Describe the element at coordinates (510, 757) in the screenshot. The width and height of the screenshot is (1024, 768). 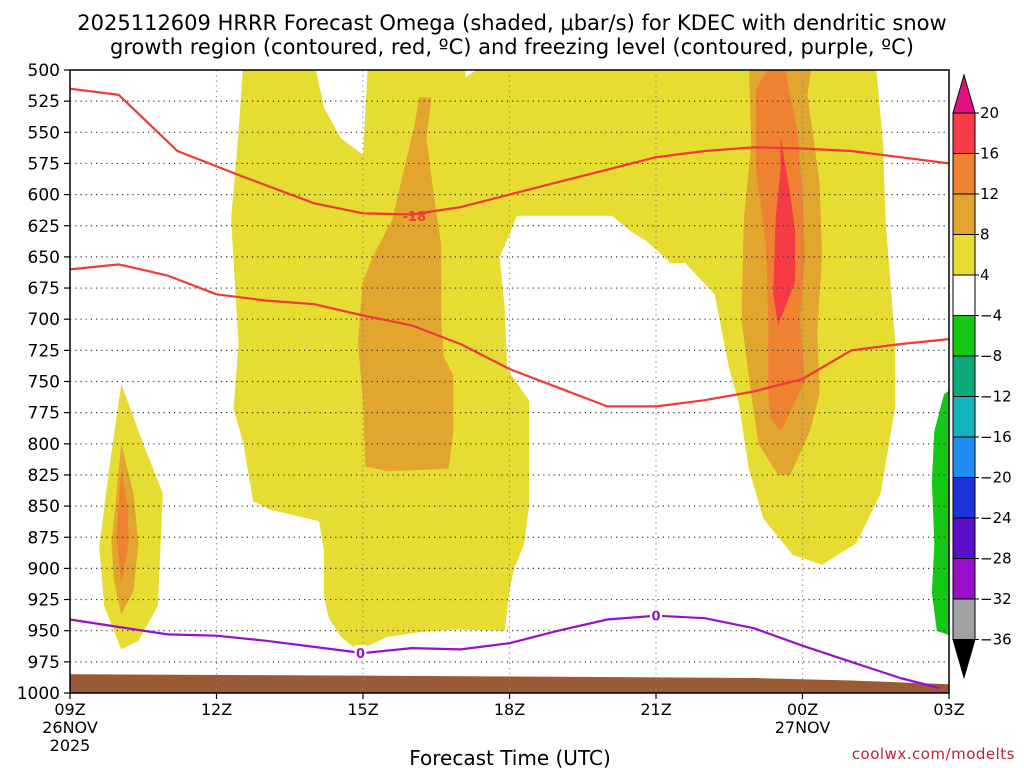
I see `x-axis-title: Forecast Time (UTC)` at that location.